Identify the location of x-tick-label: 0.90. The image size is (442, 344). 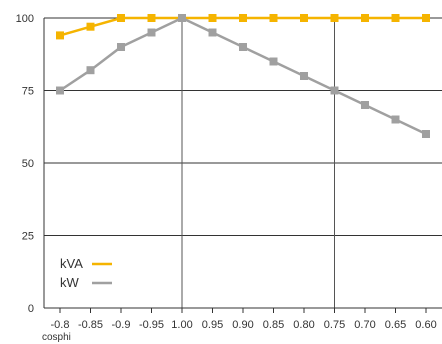
(242, 325).